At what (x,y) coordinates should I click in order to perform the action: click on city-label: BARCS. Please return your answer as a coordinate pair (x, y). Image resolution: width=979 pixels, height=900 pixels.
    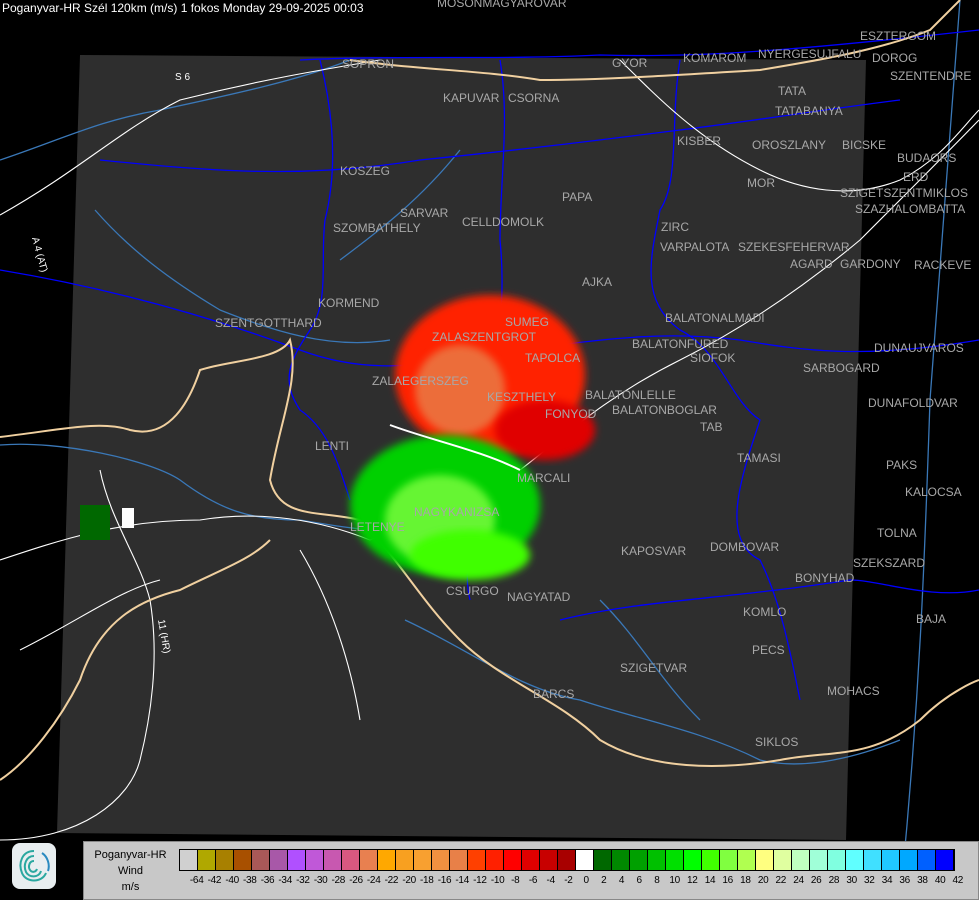
    Looking at the image, I should click on (554, 694).